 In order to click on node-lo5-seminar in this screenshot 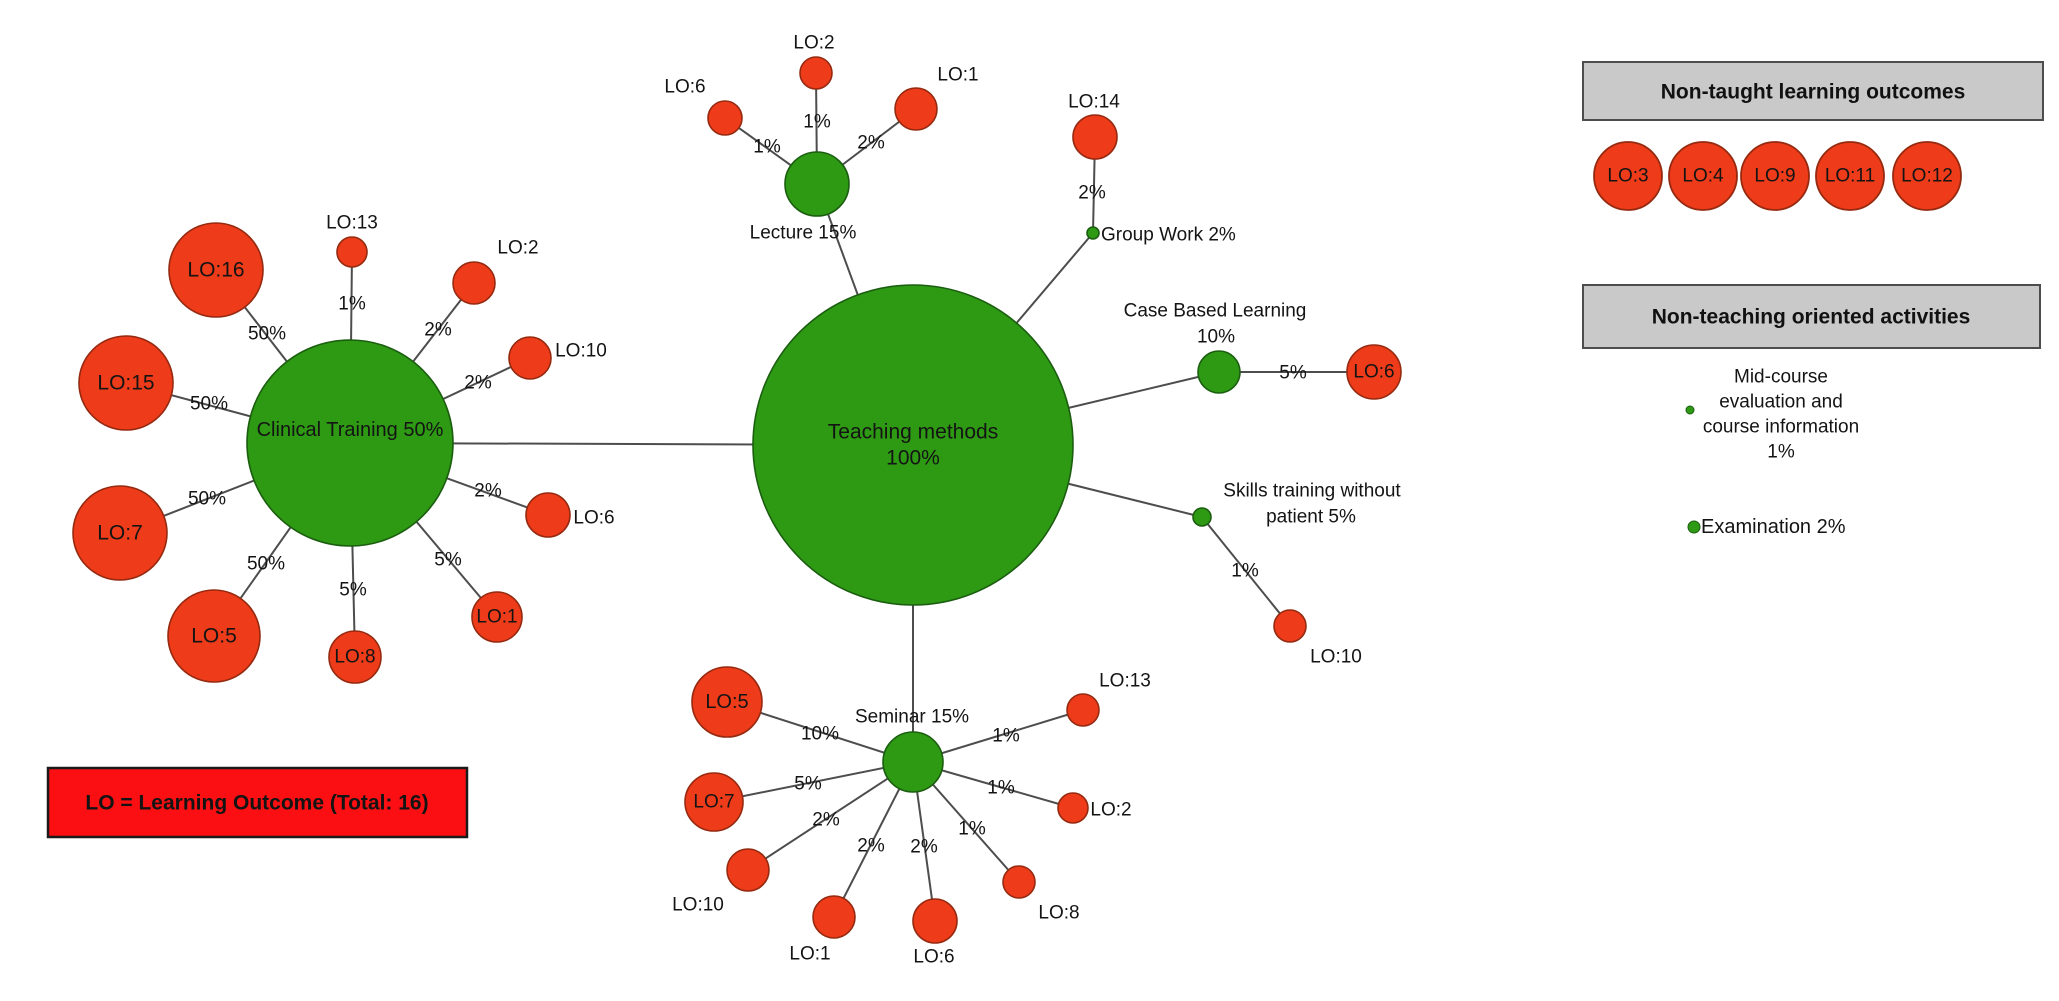, I will do `click(727, 702)`.